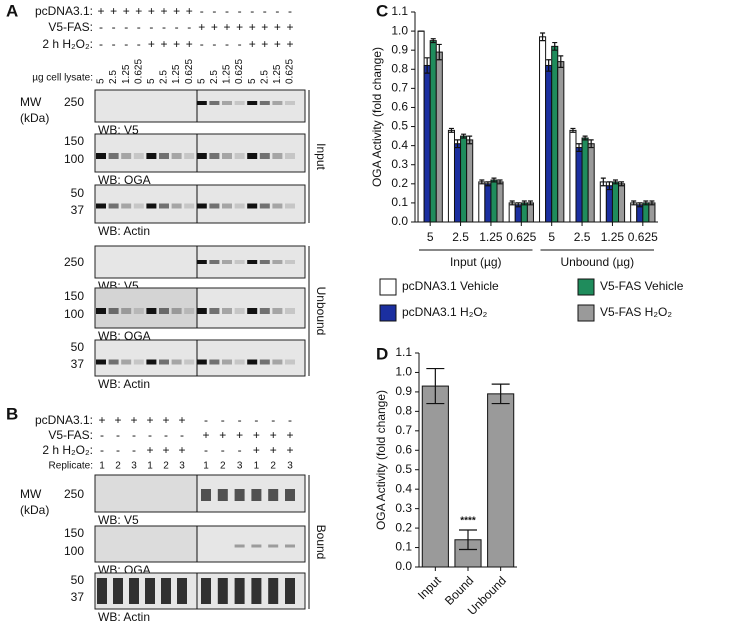 Image resolution: width=745 pixels, height=623 pixels. What do you see at coordinates (450, 286) in the screenshot?
I see `legend-label: pcDNA3.1 Vehicle` at bounding box center [450, 286].